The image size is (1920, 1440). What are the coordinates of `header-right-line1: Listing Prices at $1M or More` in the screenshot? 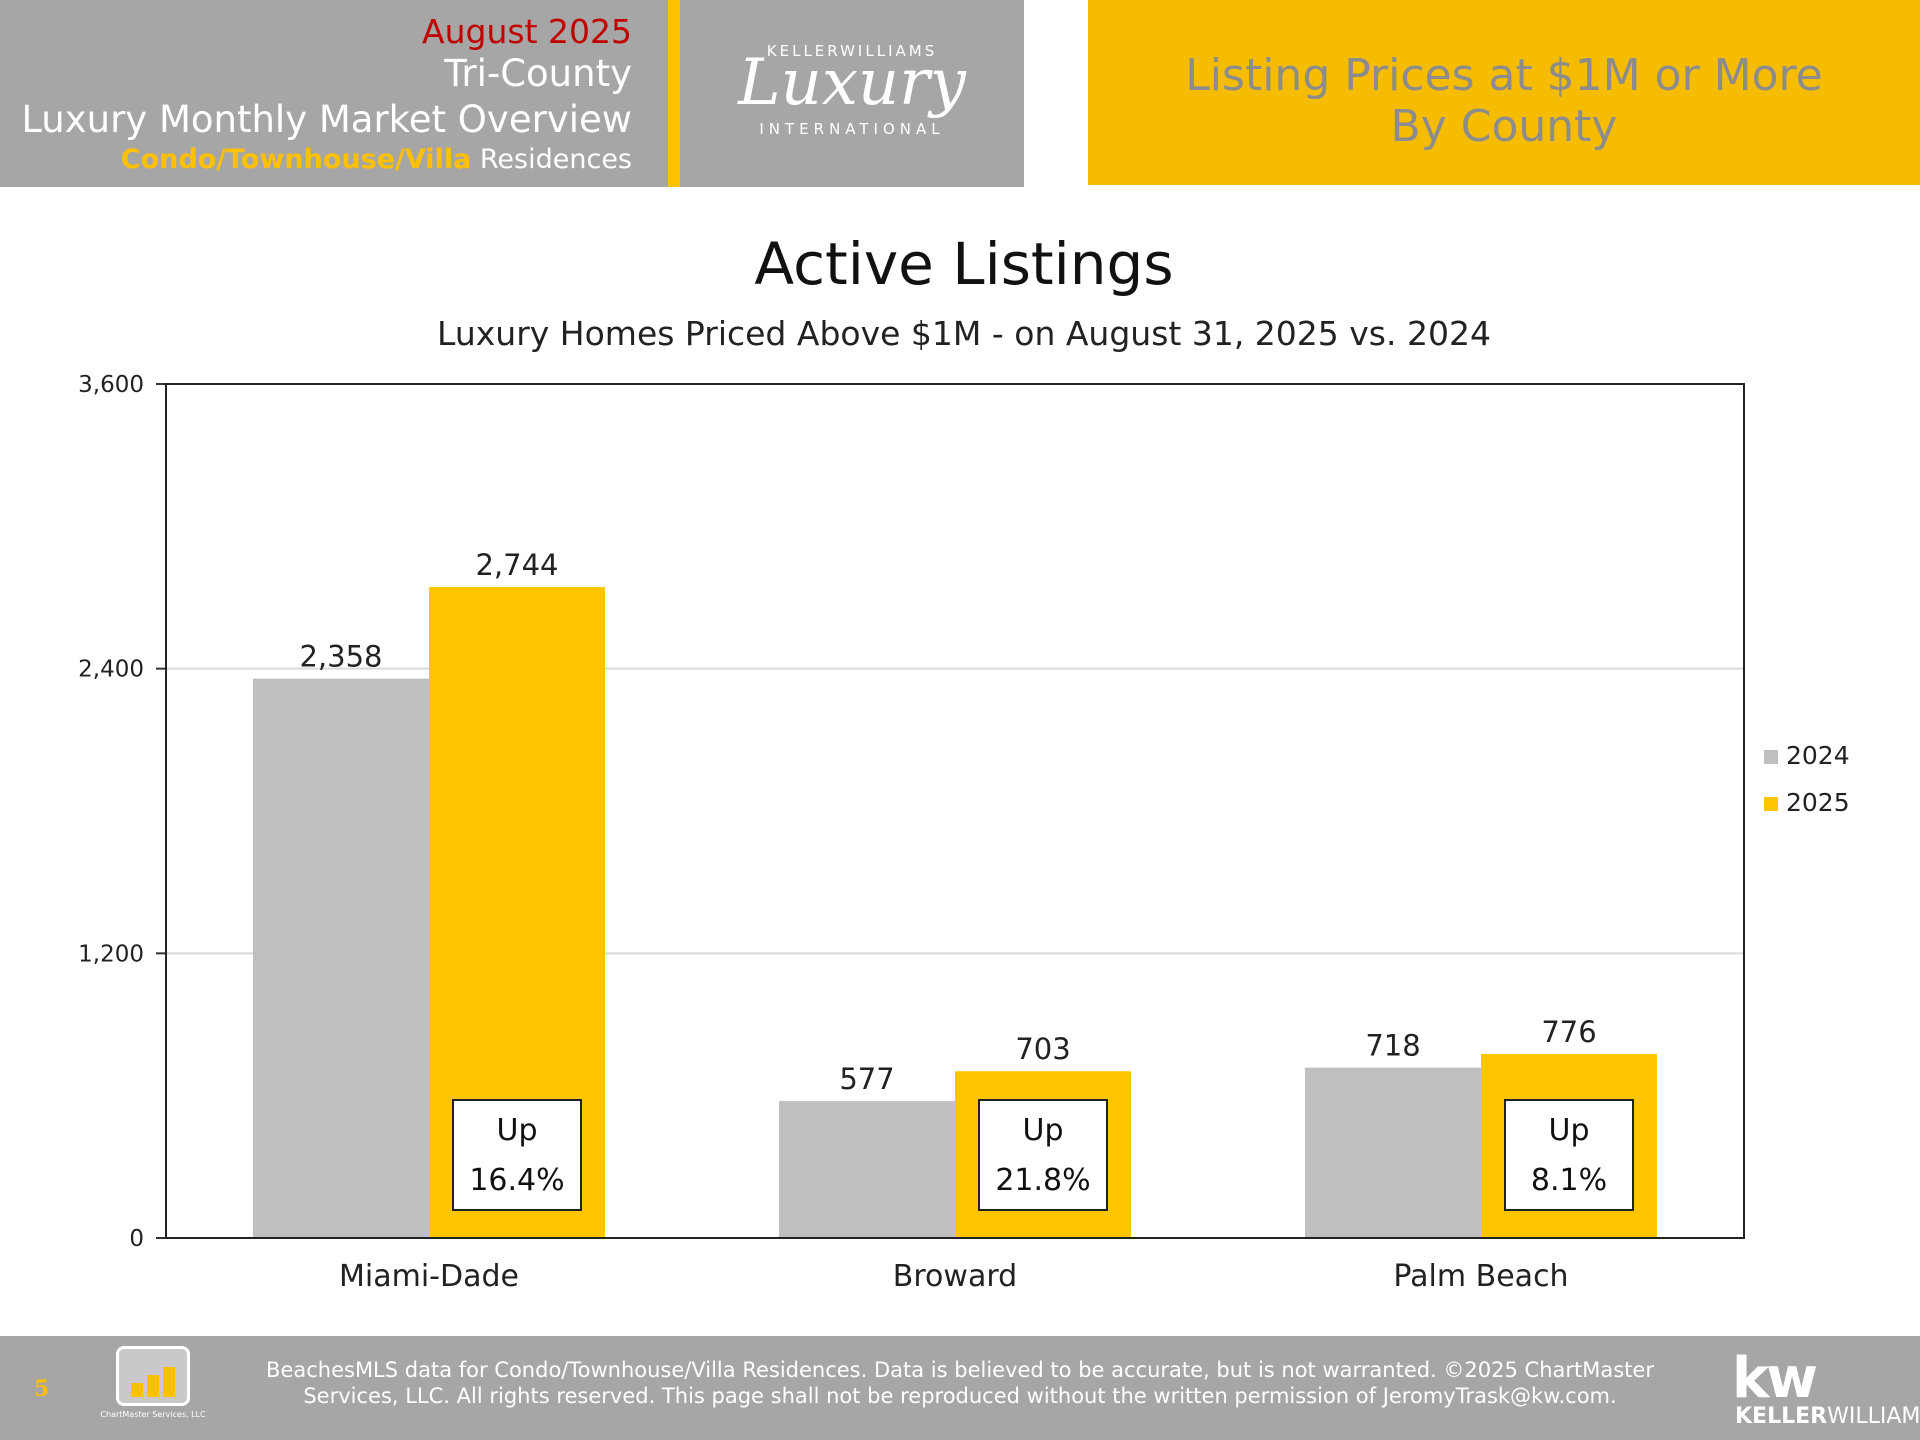 It's located at (1504, 75).